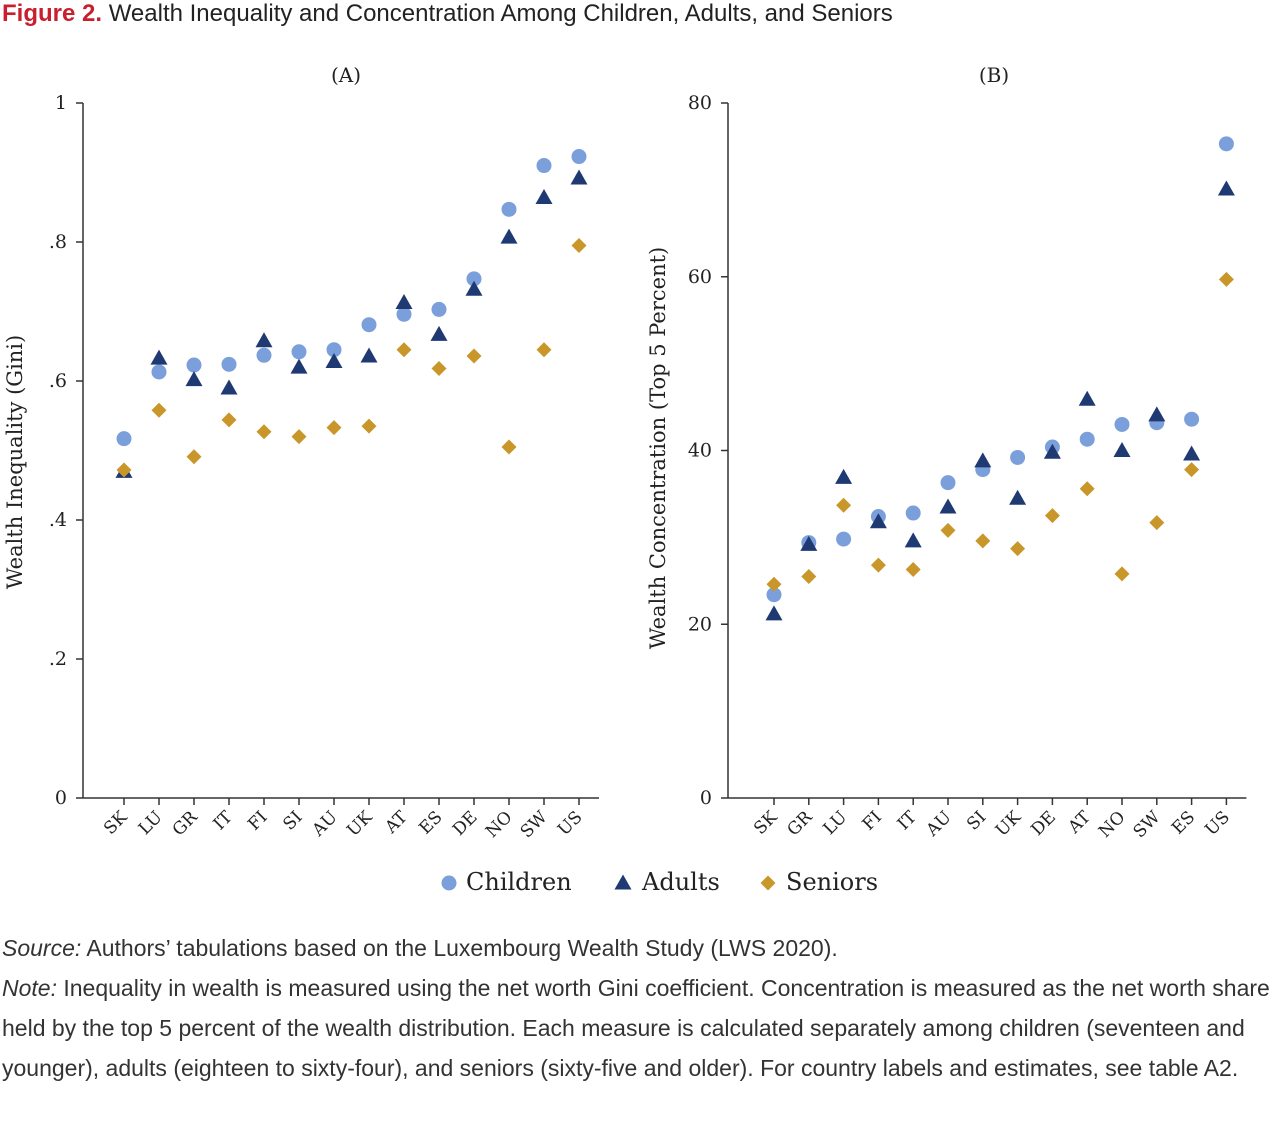 This screenshot has width=1280, height=1123. I want to click on legend-marker-seniors, so click(768, 883).